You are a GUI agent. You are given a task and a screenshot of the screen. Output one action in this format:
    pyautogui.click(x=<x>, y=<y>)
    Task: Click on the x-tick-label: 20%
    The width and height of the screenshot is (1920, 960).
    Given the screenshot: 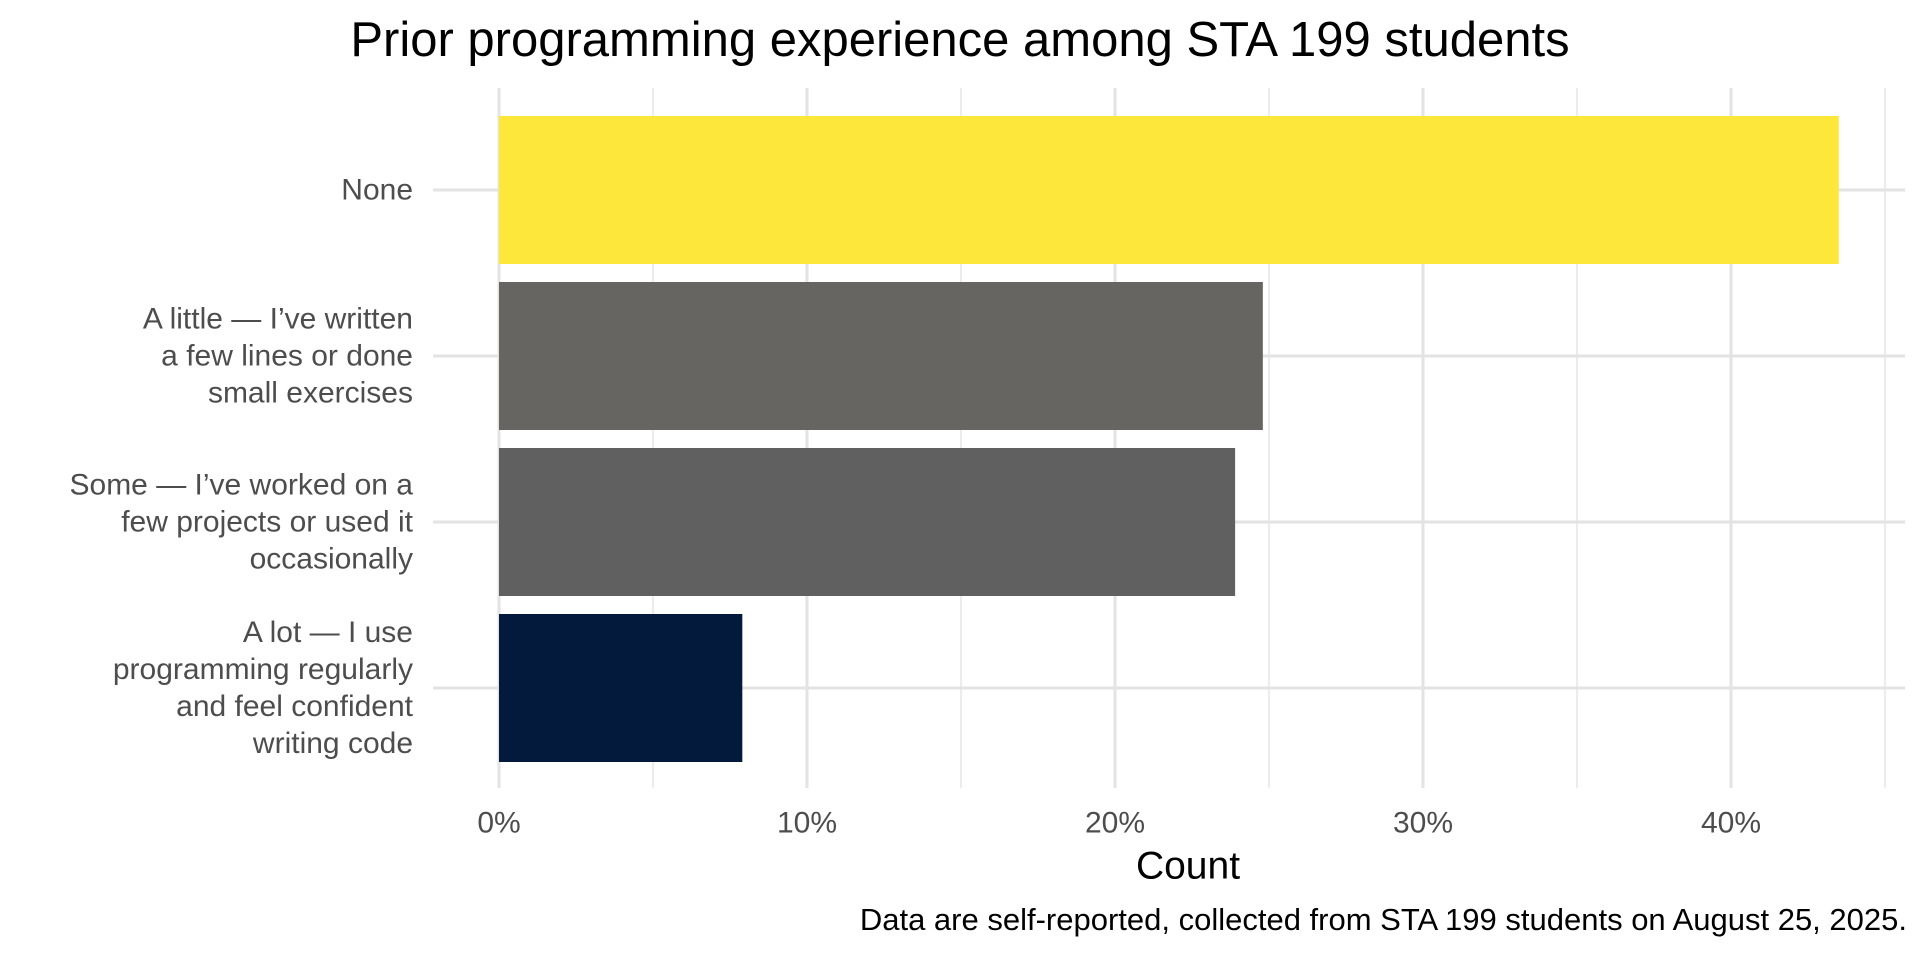 What is the action you would take?
    pyautogui.click(x=1115, y=823)
    